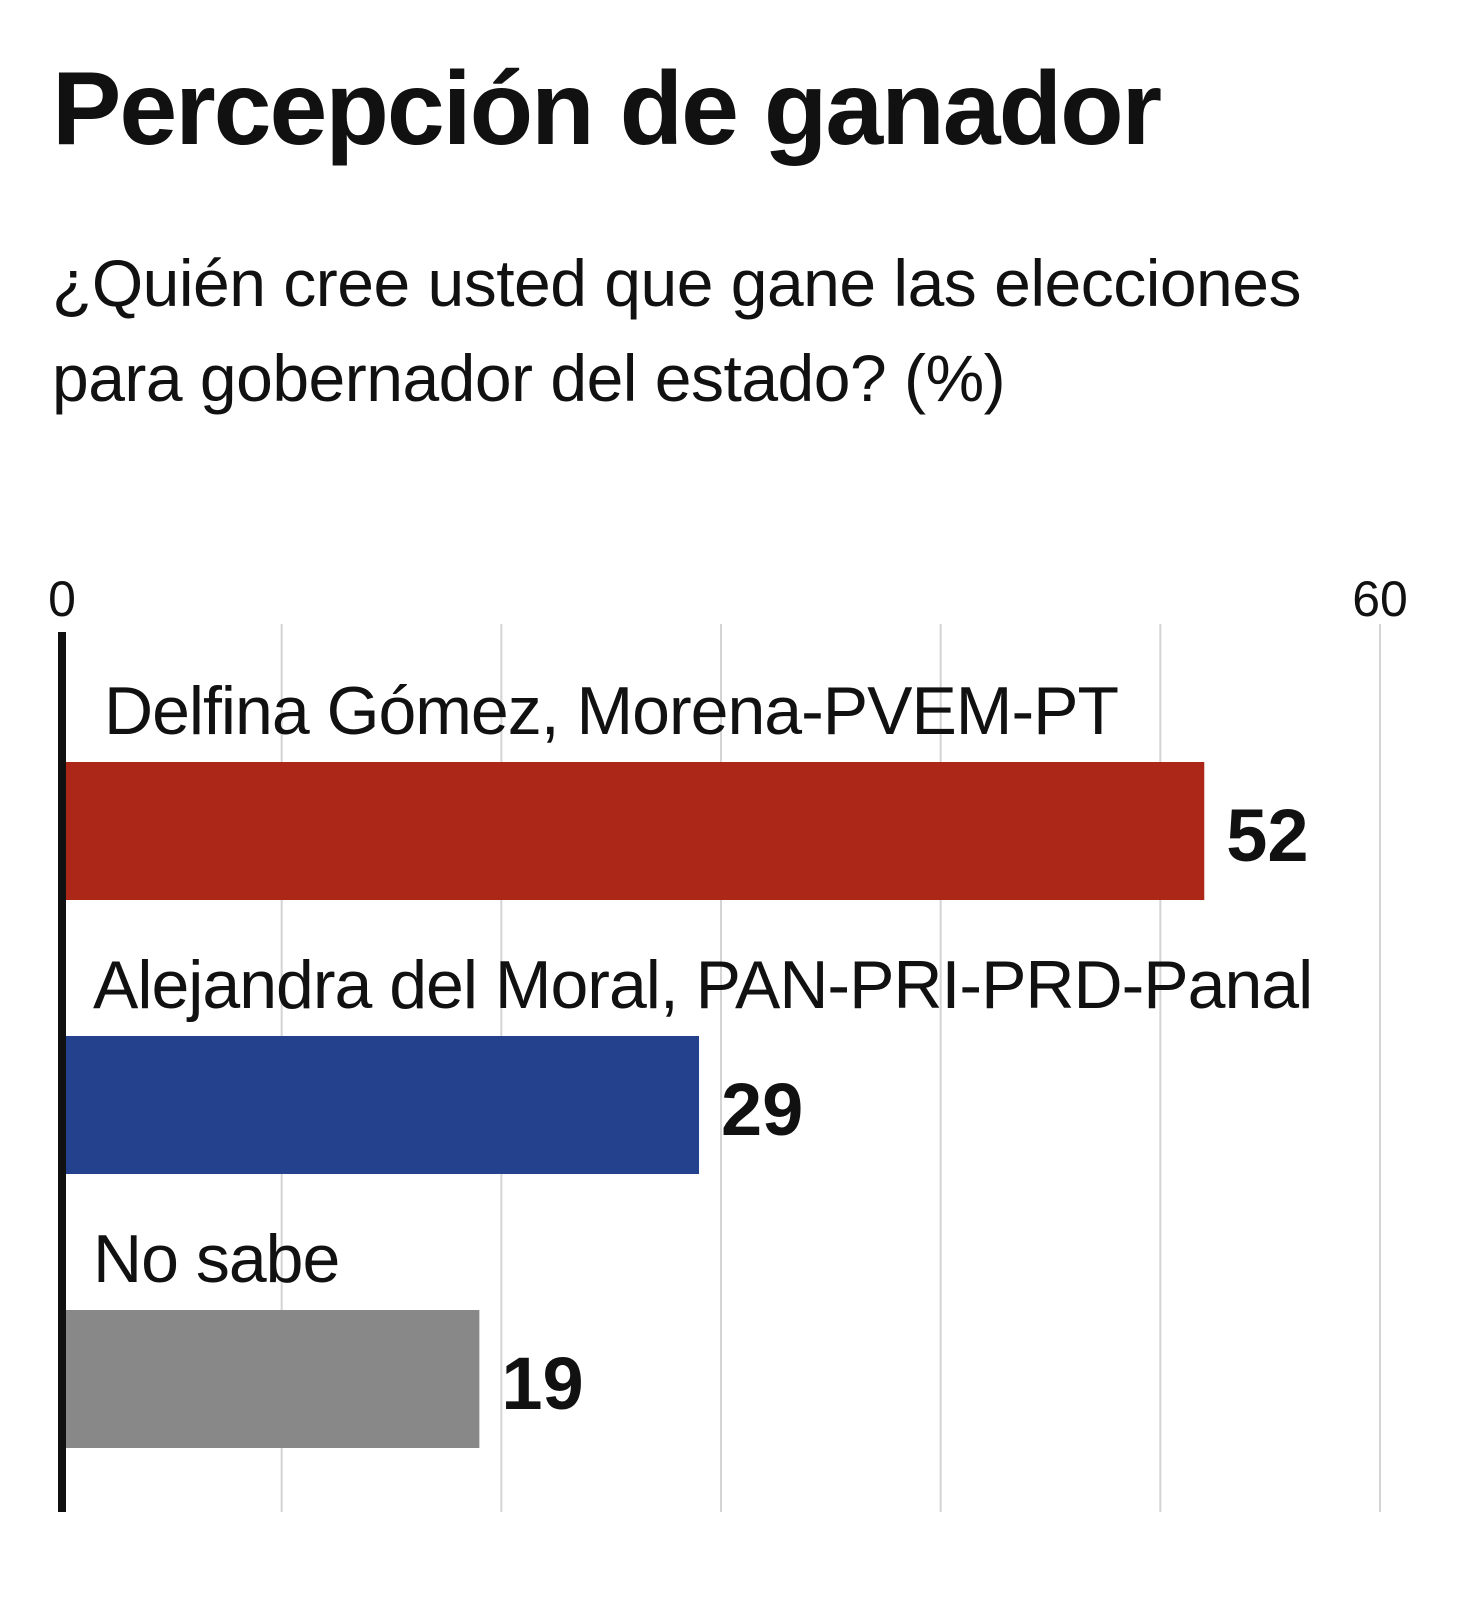 Image resolution: width=1471 pixels, height=1600 pixels. Describe the element at coordinates (611, 711) in the screenshot. I see `category-label-0: Delfina Gómez, Morena-PVEM-PT` at that location.